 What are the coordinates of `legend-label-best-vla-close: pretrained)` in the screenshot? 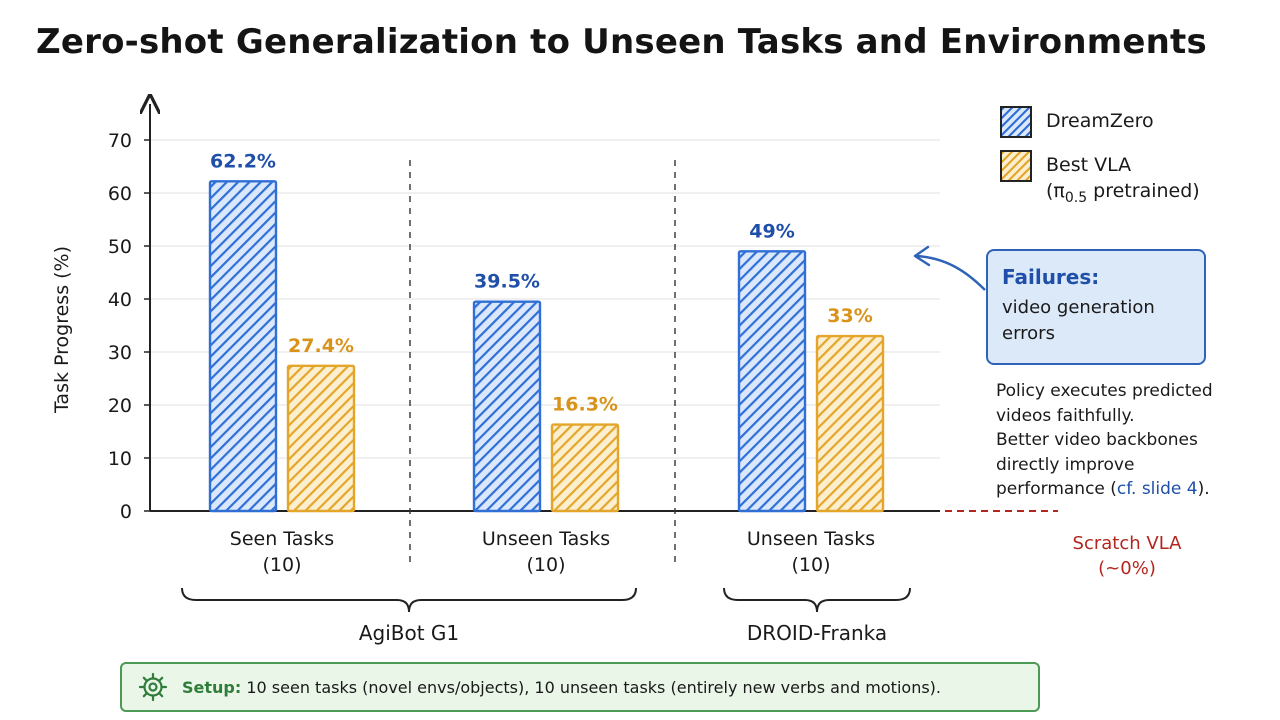 It's located at (1143, 191).